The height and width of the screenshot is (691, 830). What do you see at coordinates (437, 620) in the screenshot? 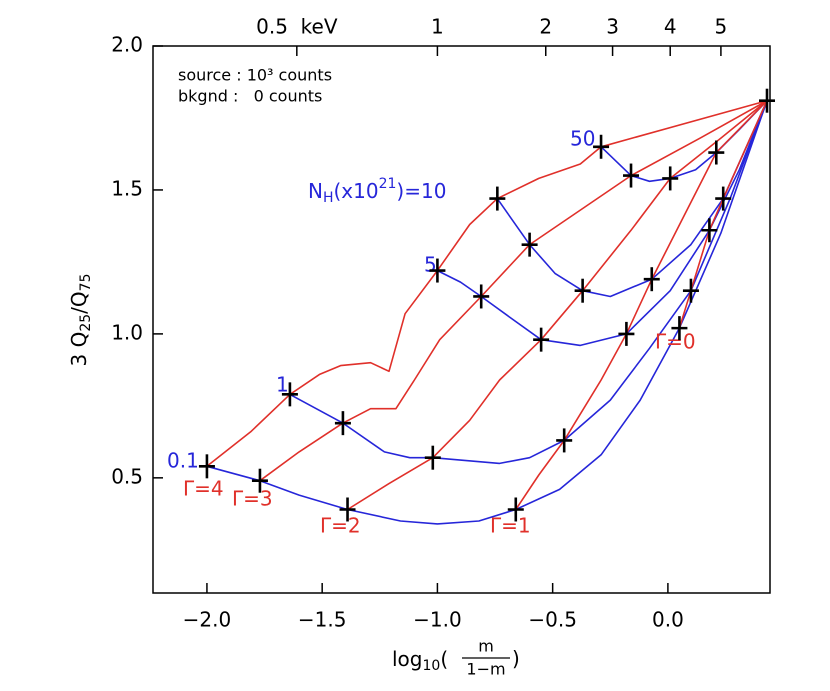
I see `x-tick-label: −1.0` at bounding box center [437, 620].